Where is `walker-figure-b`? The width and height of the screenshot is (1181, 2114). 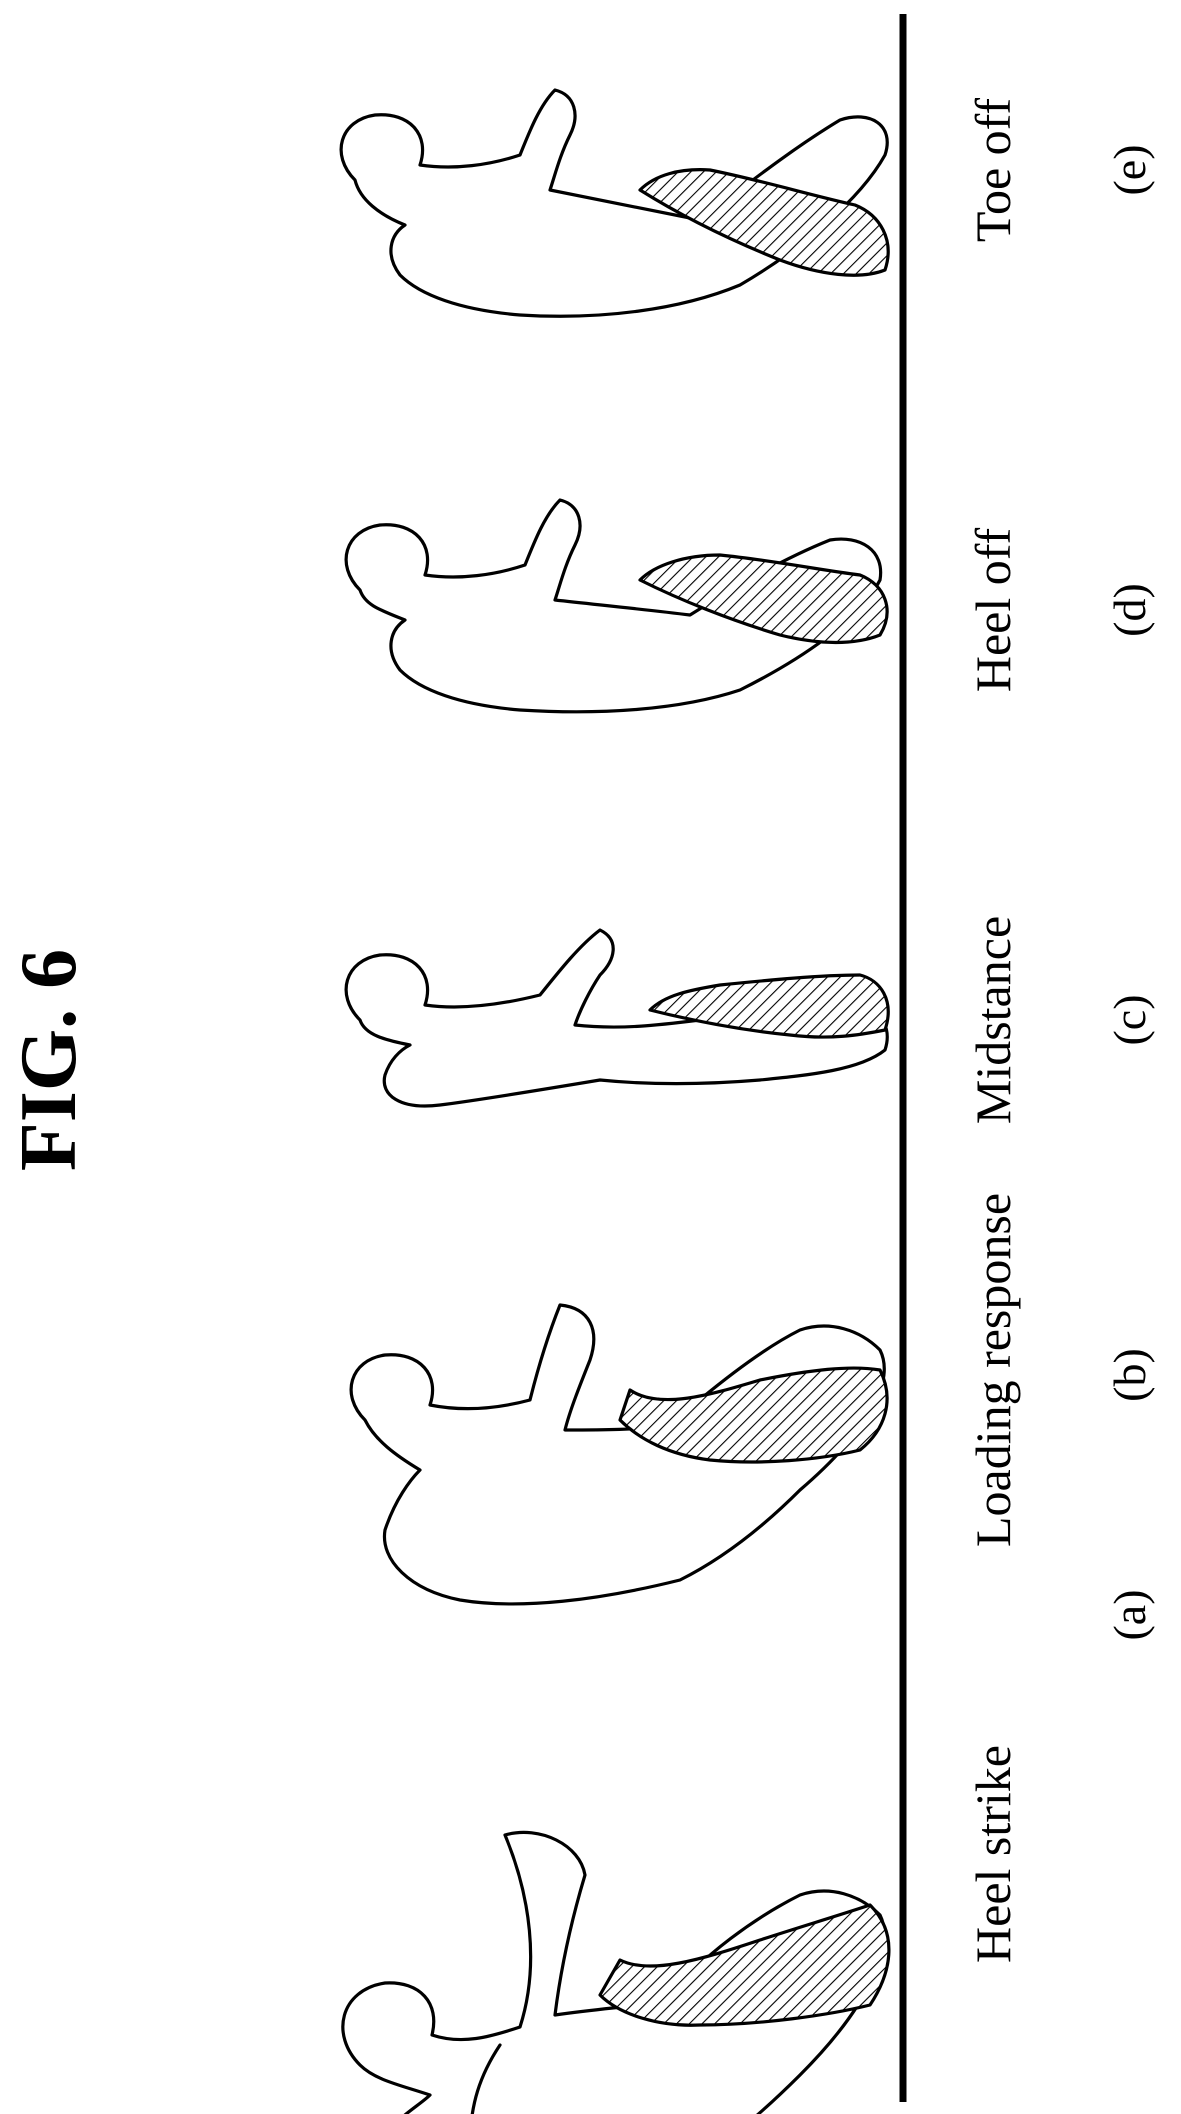 walker-figure-b is located at coordinates (619, 1454).